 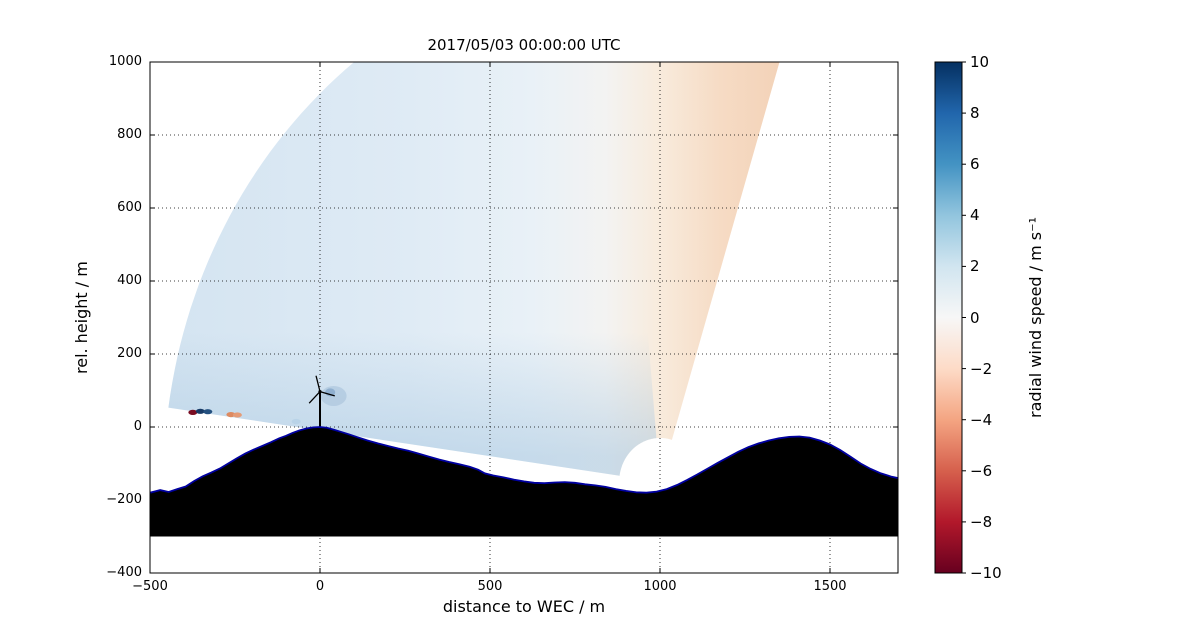 What do you see at coordinates (524, 481) in the screenshot?
I see `terrain` at bounding box center [524, 481].